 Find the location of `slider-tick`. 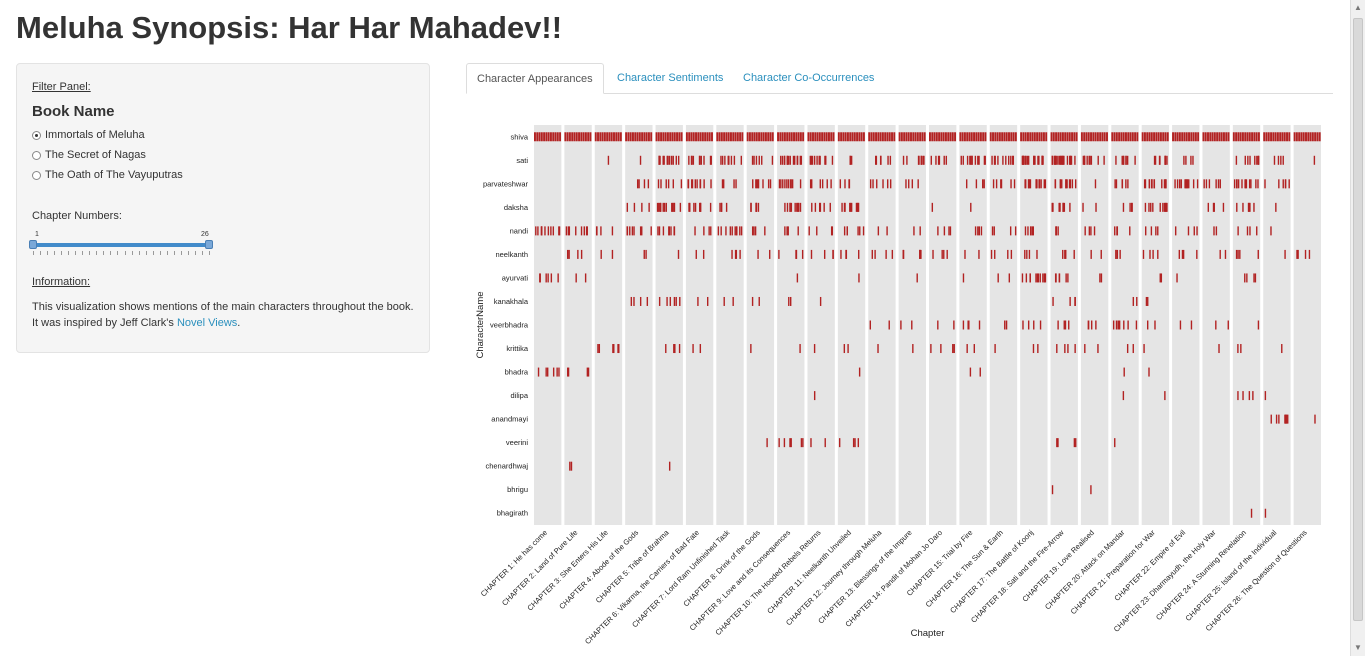

slider-tick is located at coordinates (76, 253).